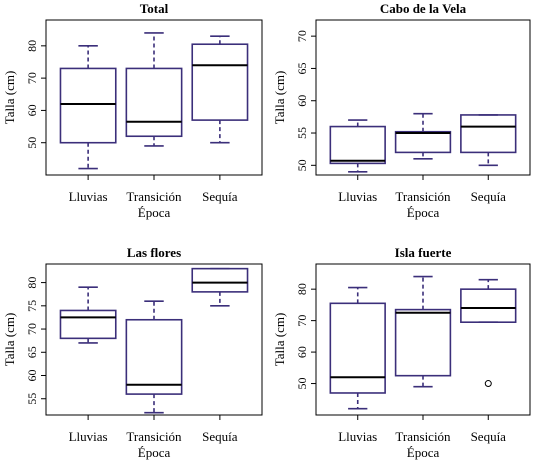  I want to click on panel-frame, so click(154, 97).